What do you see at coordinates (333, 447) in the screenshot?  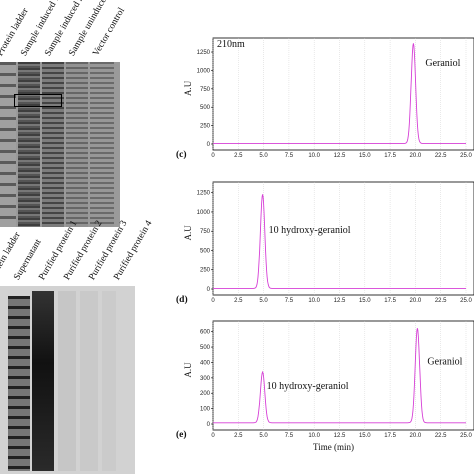 I see `x-axis-label: Time (min)` at bounding box center [333, 447].